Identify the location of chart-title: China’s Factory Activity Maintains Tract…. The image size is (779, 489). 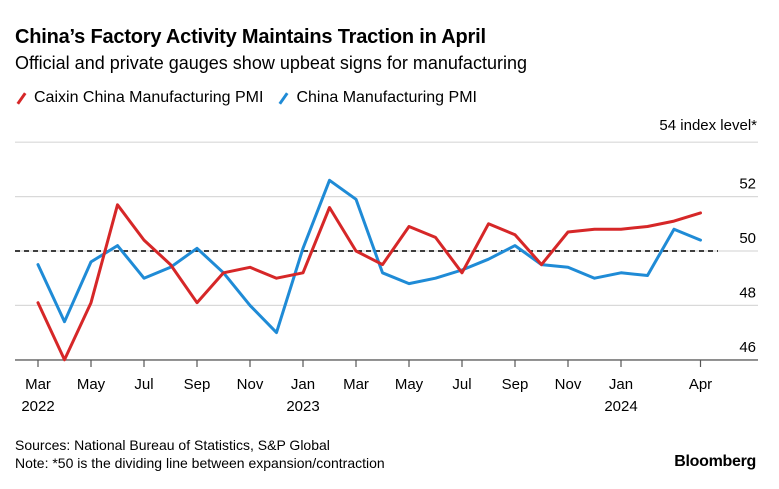
(250, 37).